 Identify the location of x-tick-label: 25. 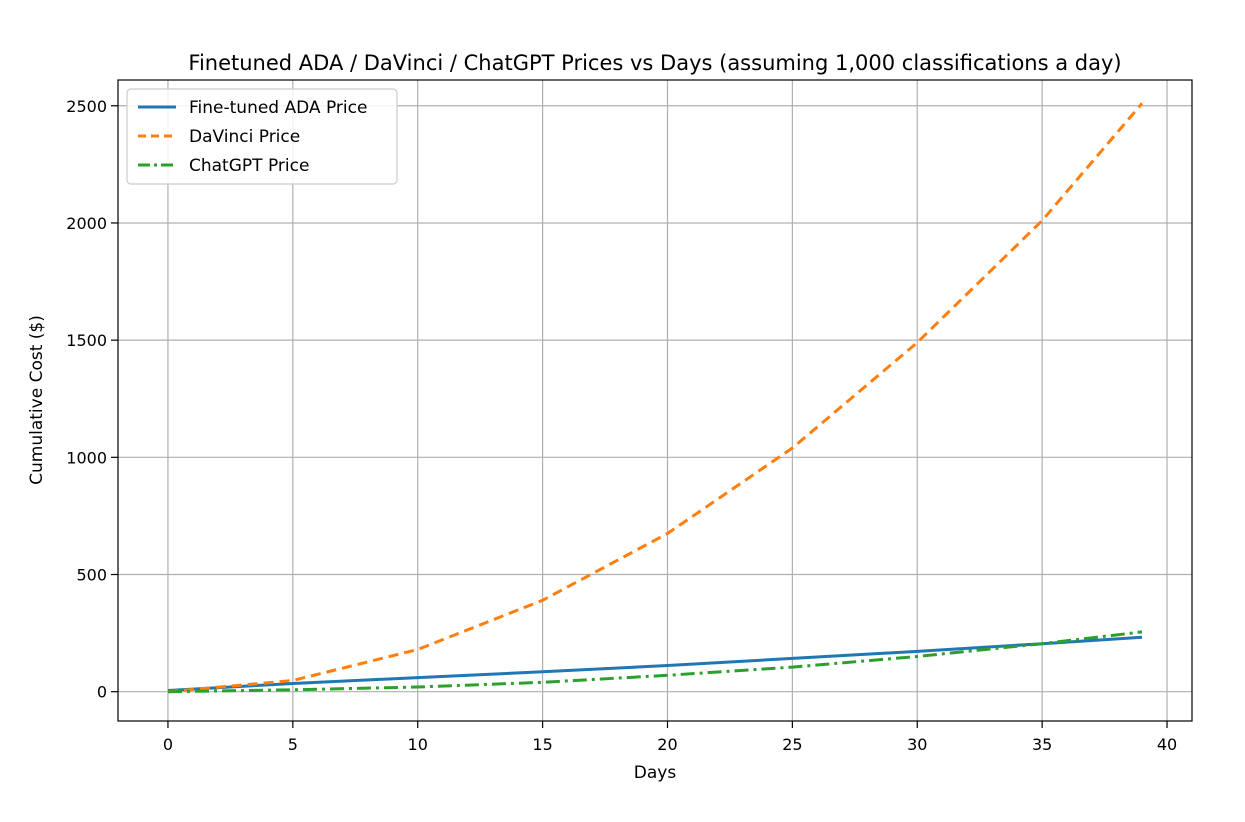
(792, 744).